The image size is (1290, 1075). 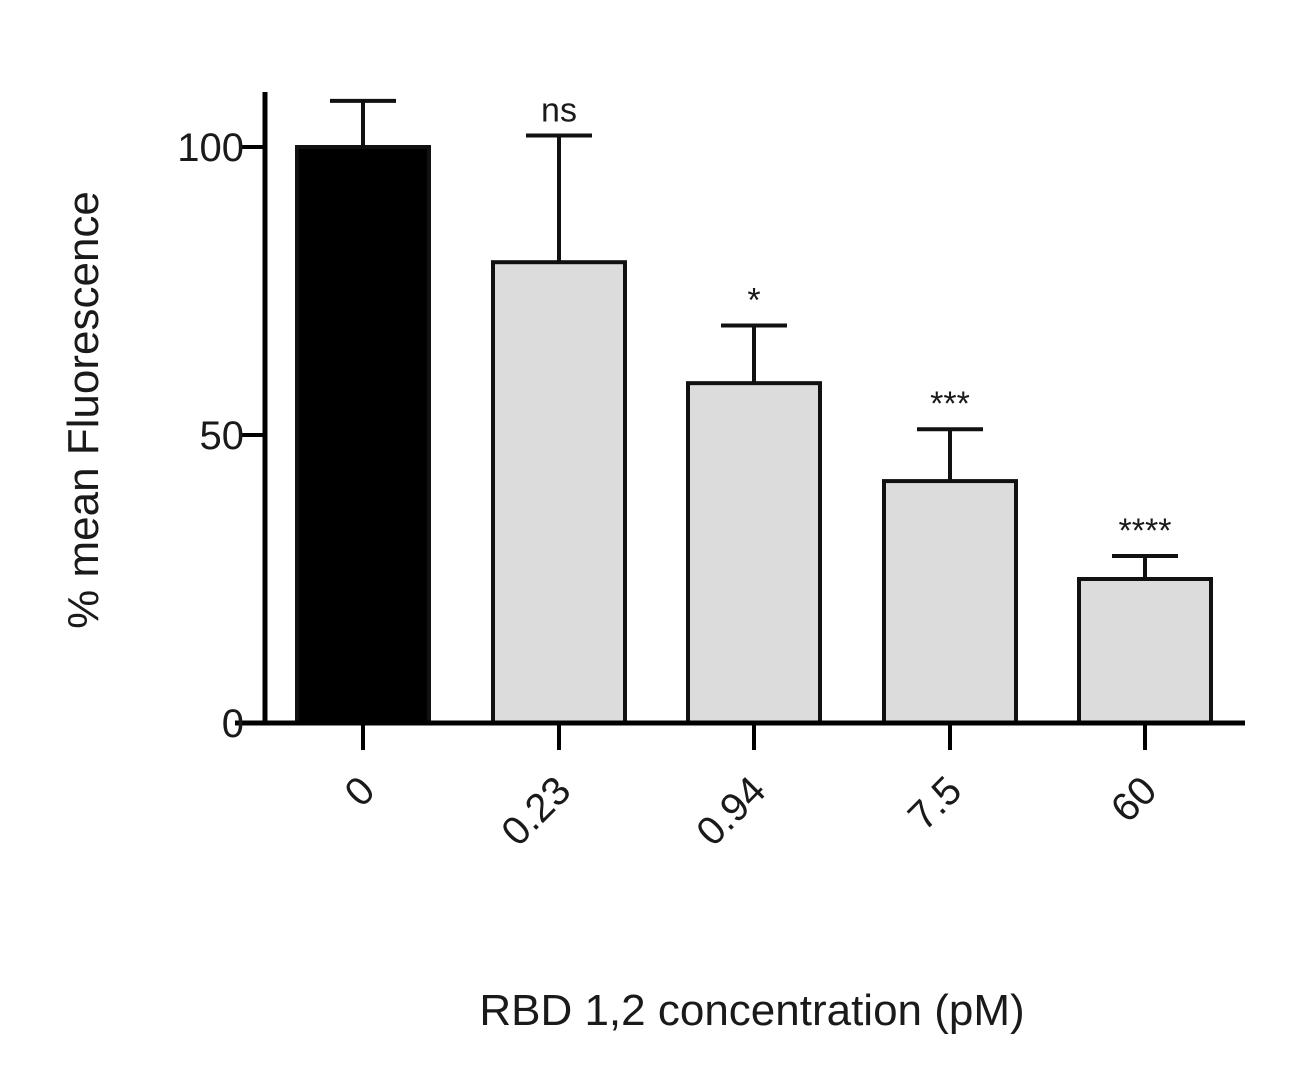 What do you see at coordinates (83, 410) in the screenshot?
I see `y-axis-title: % mean Fluorescence` at bounding box center [83, 410].